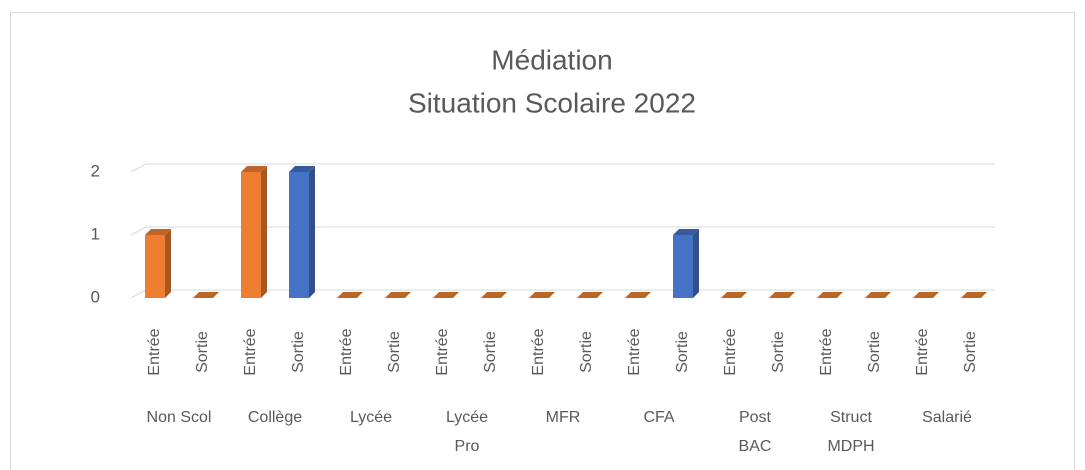 This screenshot has height=470, width=1085. I want to click on group-label: Struct, so click(851, 417).